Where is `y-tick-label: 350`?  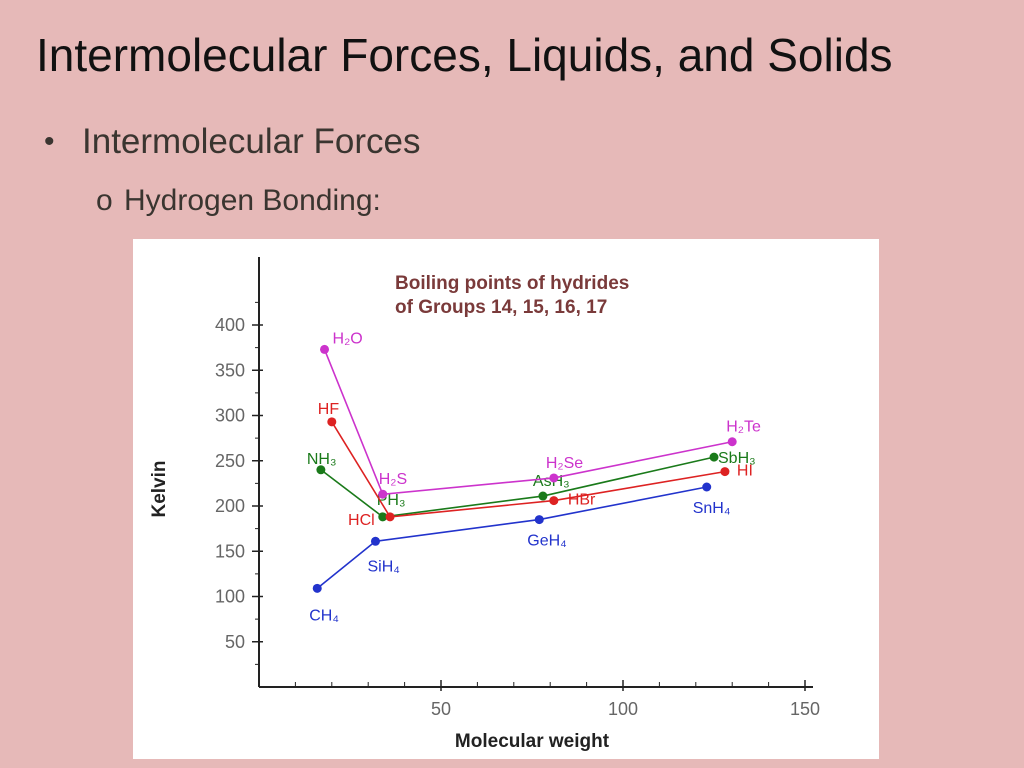
y-tick-label: 350 is located at coordinates (230, 370).